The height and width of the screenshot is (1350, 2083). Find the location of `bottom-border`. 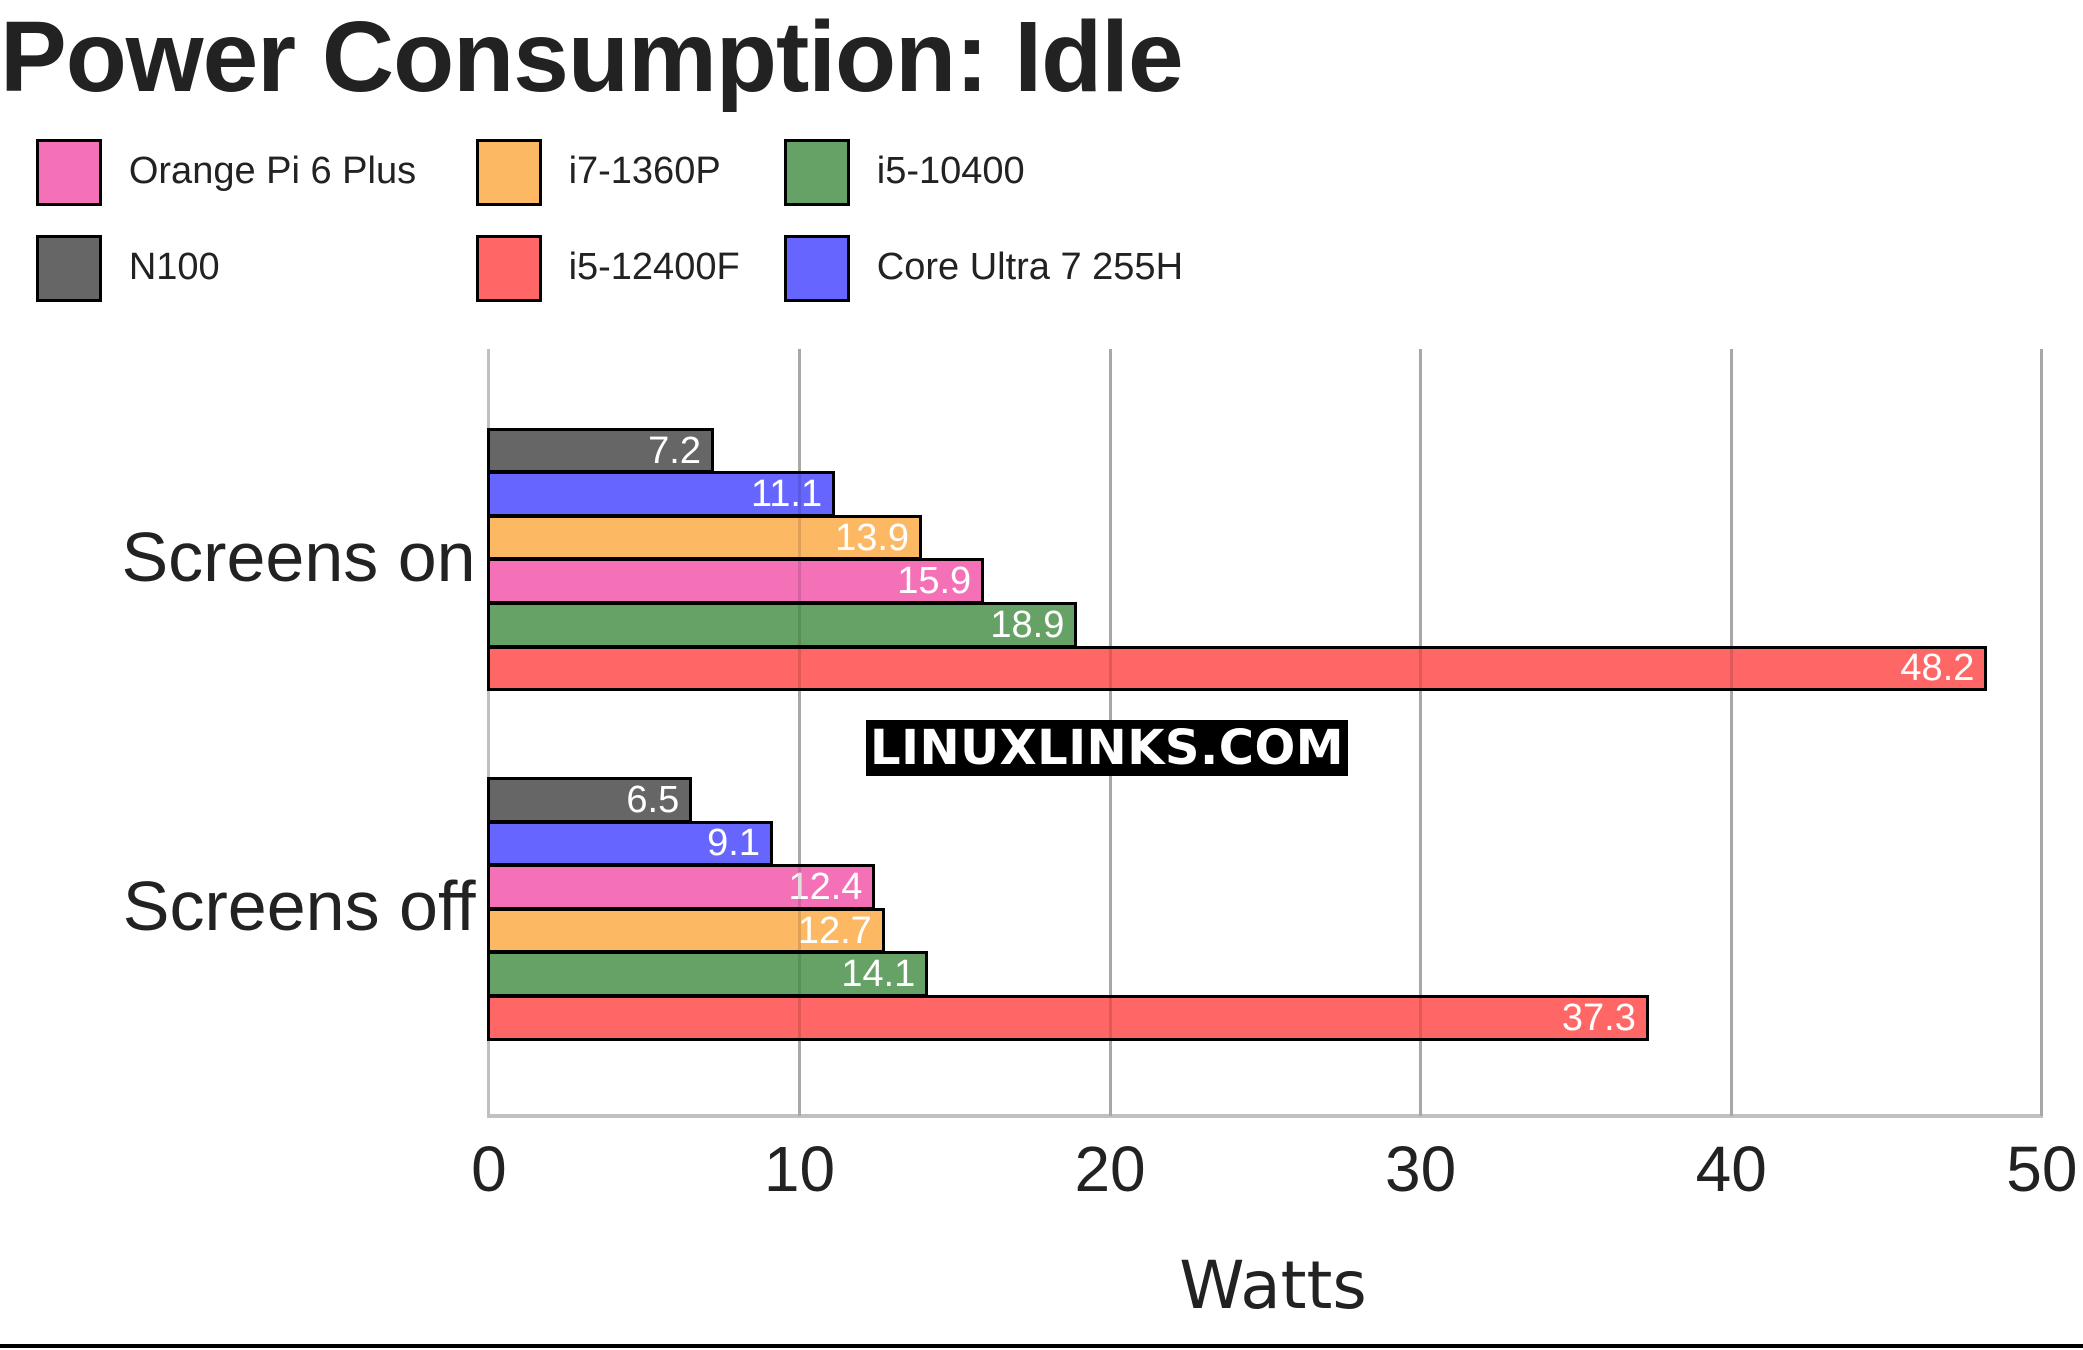

bottom-border is located at coordinates (1041, 1346).